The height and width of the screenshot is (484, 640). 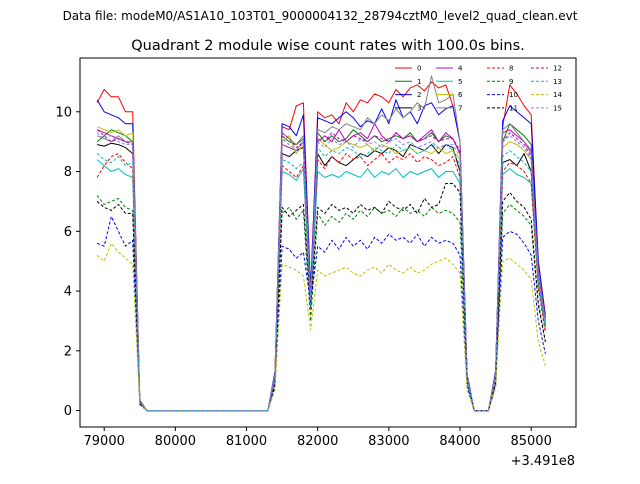 I want to click on legend-label-10: 10, so click(x=513, y=95).